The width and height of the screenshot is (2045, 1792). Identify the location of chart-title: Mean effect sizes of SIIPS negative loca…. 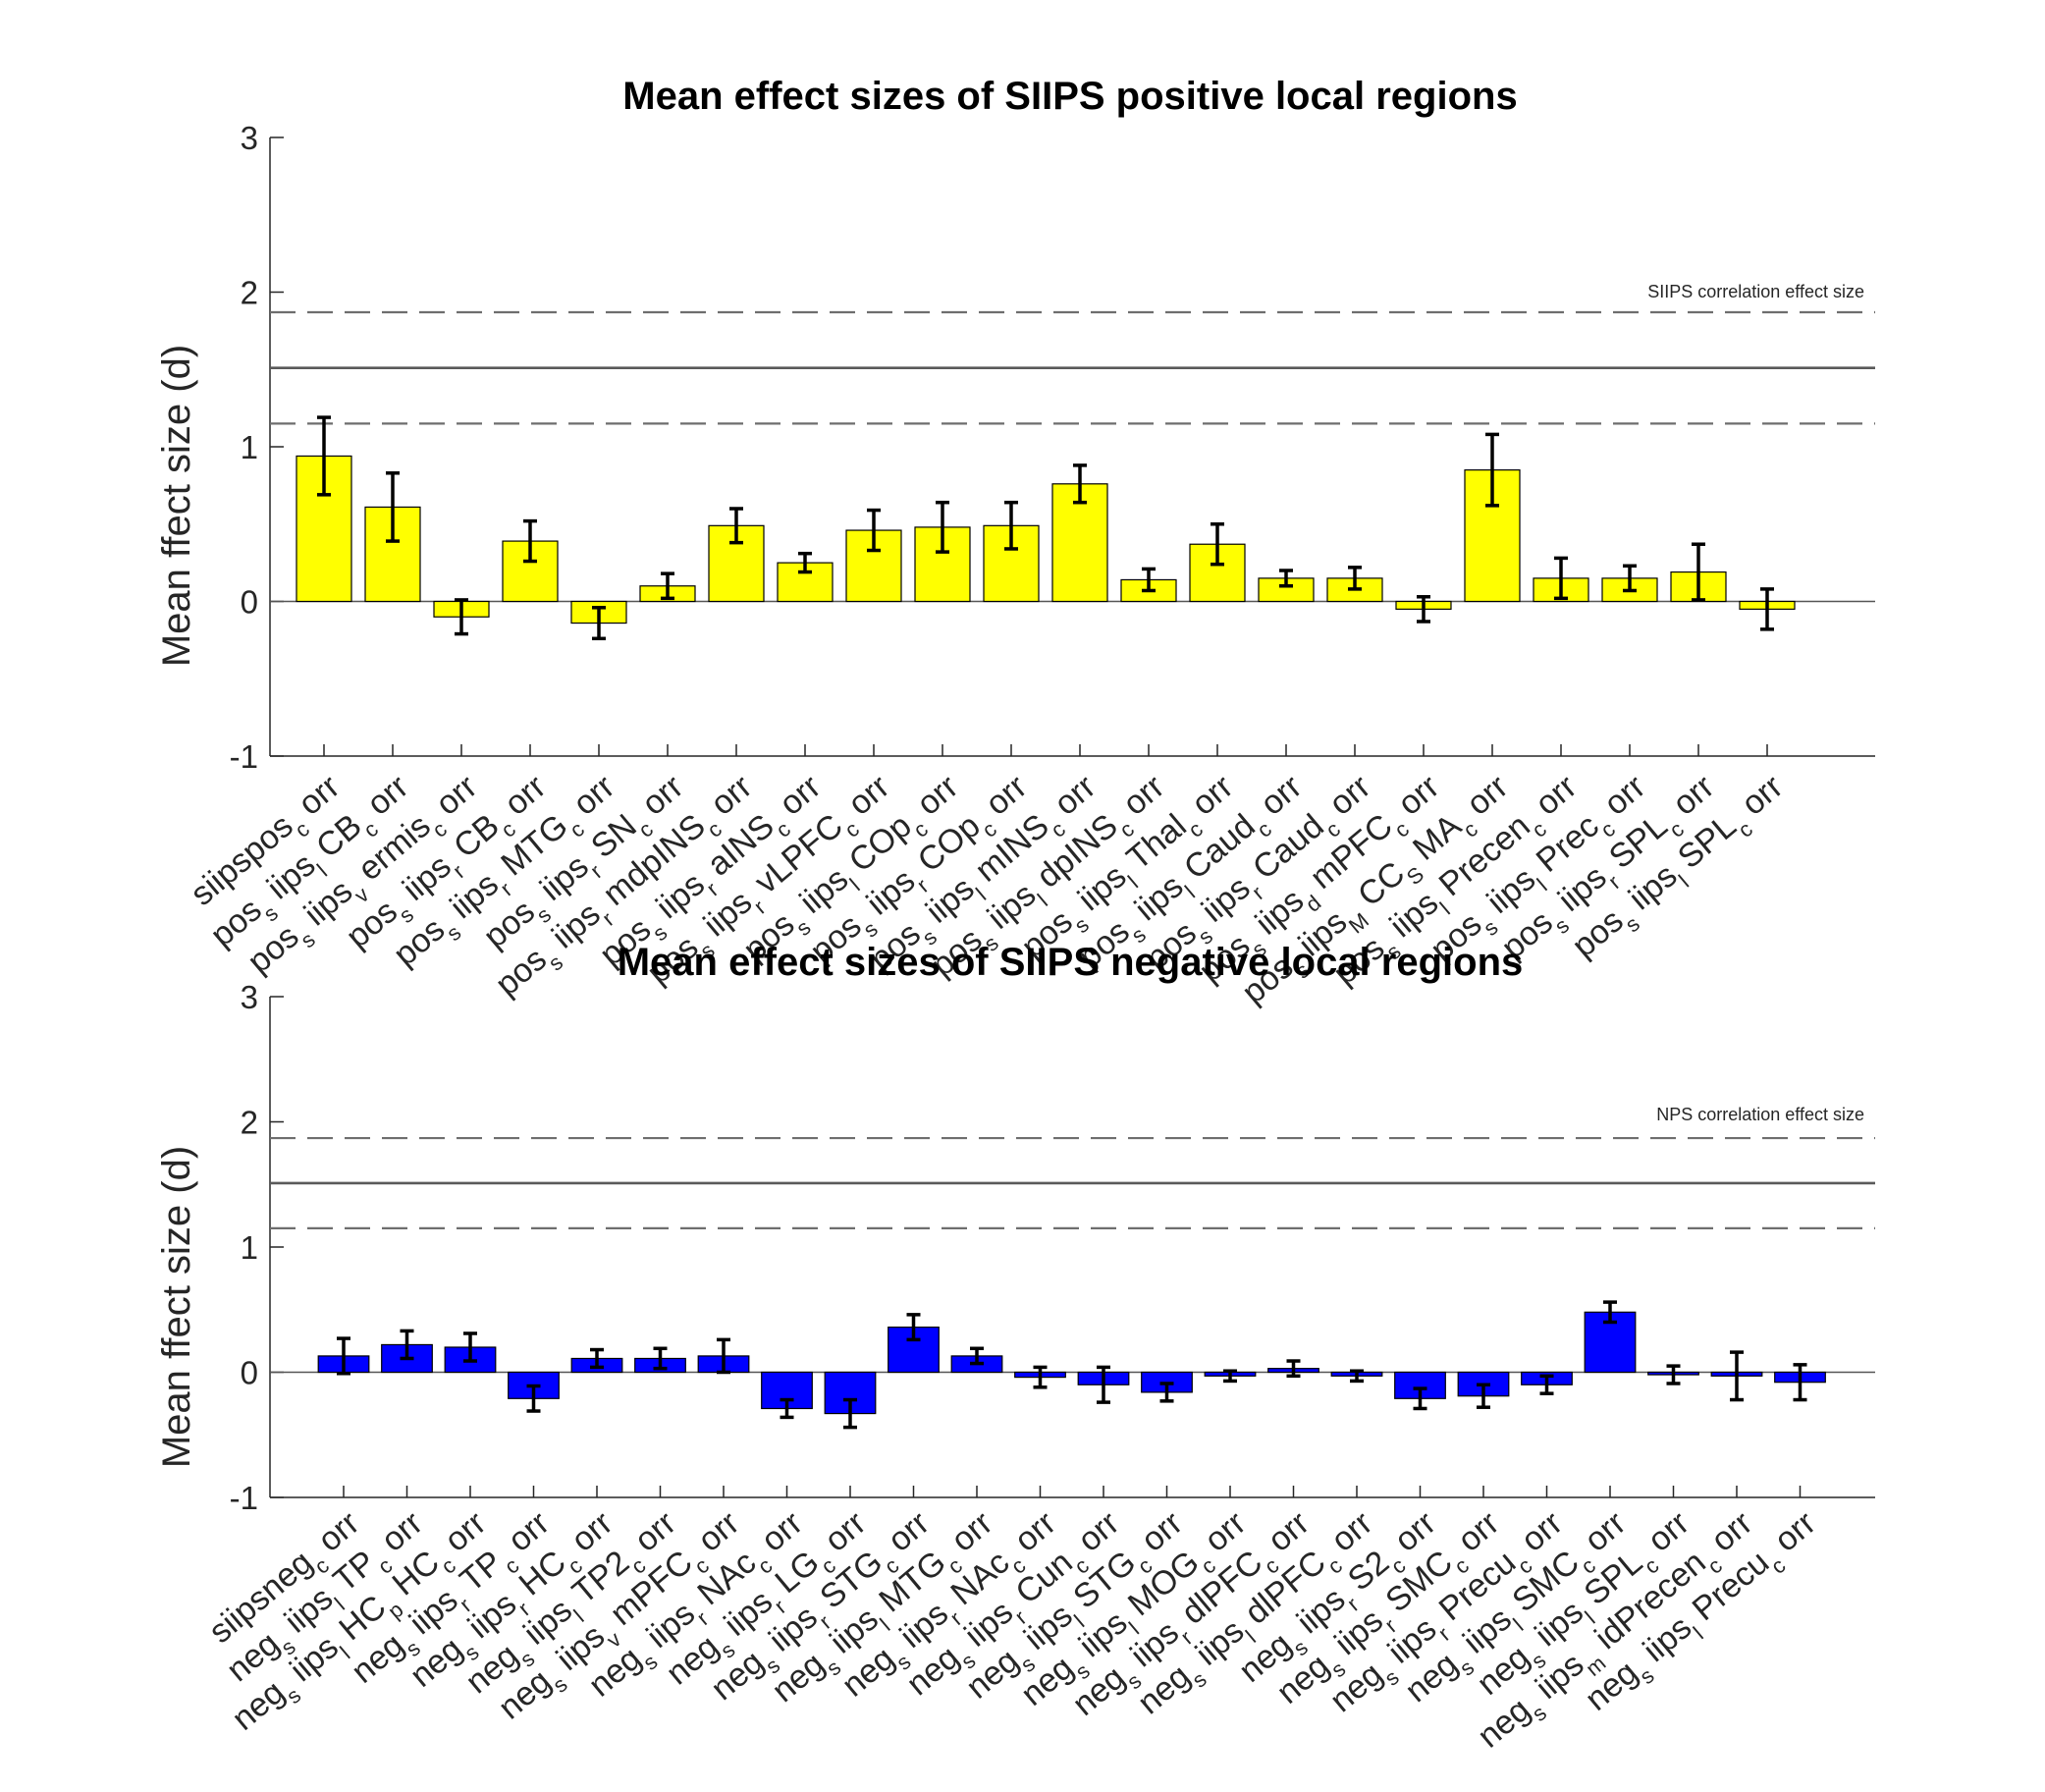
(1071, 962).